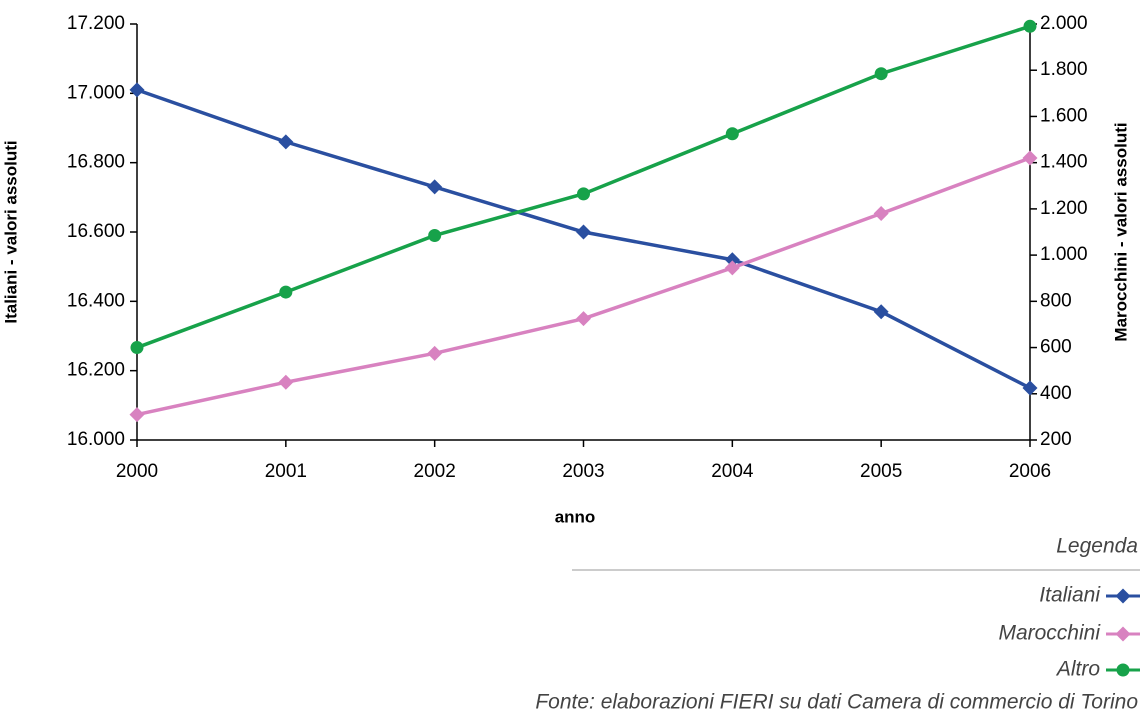 The image size is (1142, 716). Describe the element at coordinates (1049, 633) in the screenshot. I see `legend-label: Marocchini` at that location.